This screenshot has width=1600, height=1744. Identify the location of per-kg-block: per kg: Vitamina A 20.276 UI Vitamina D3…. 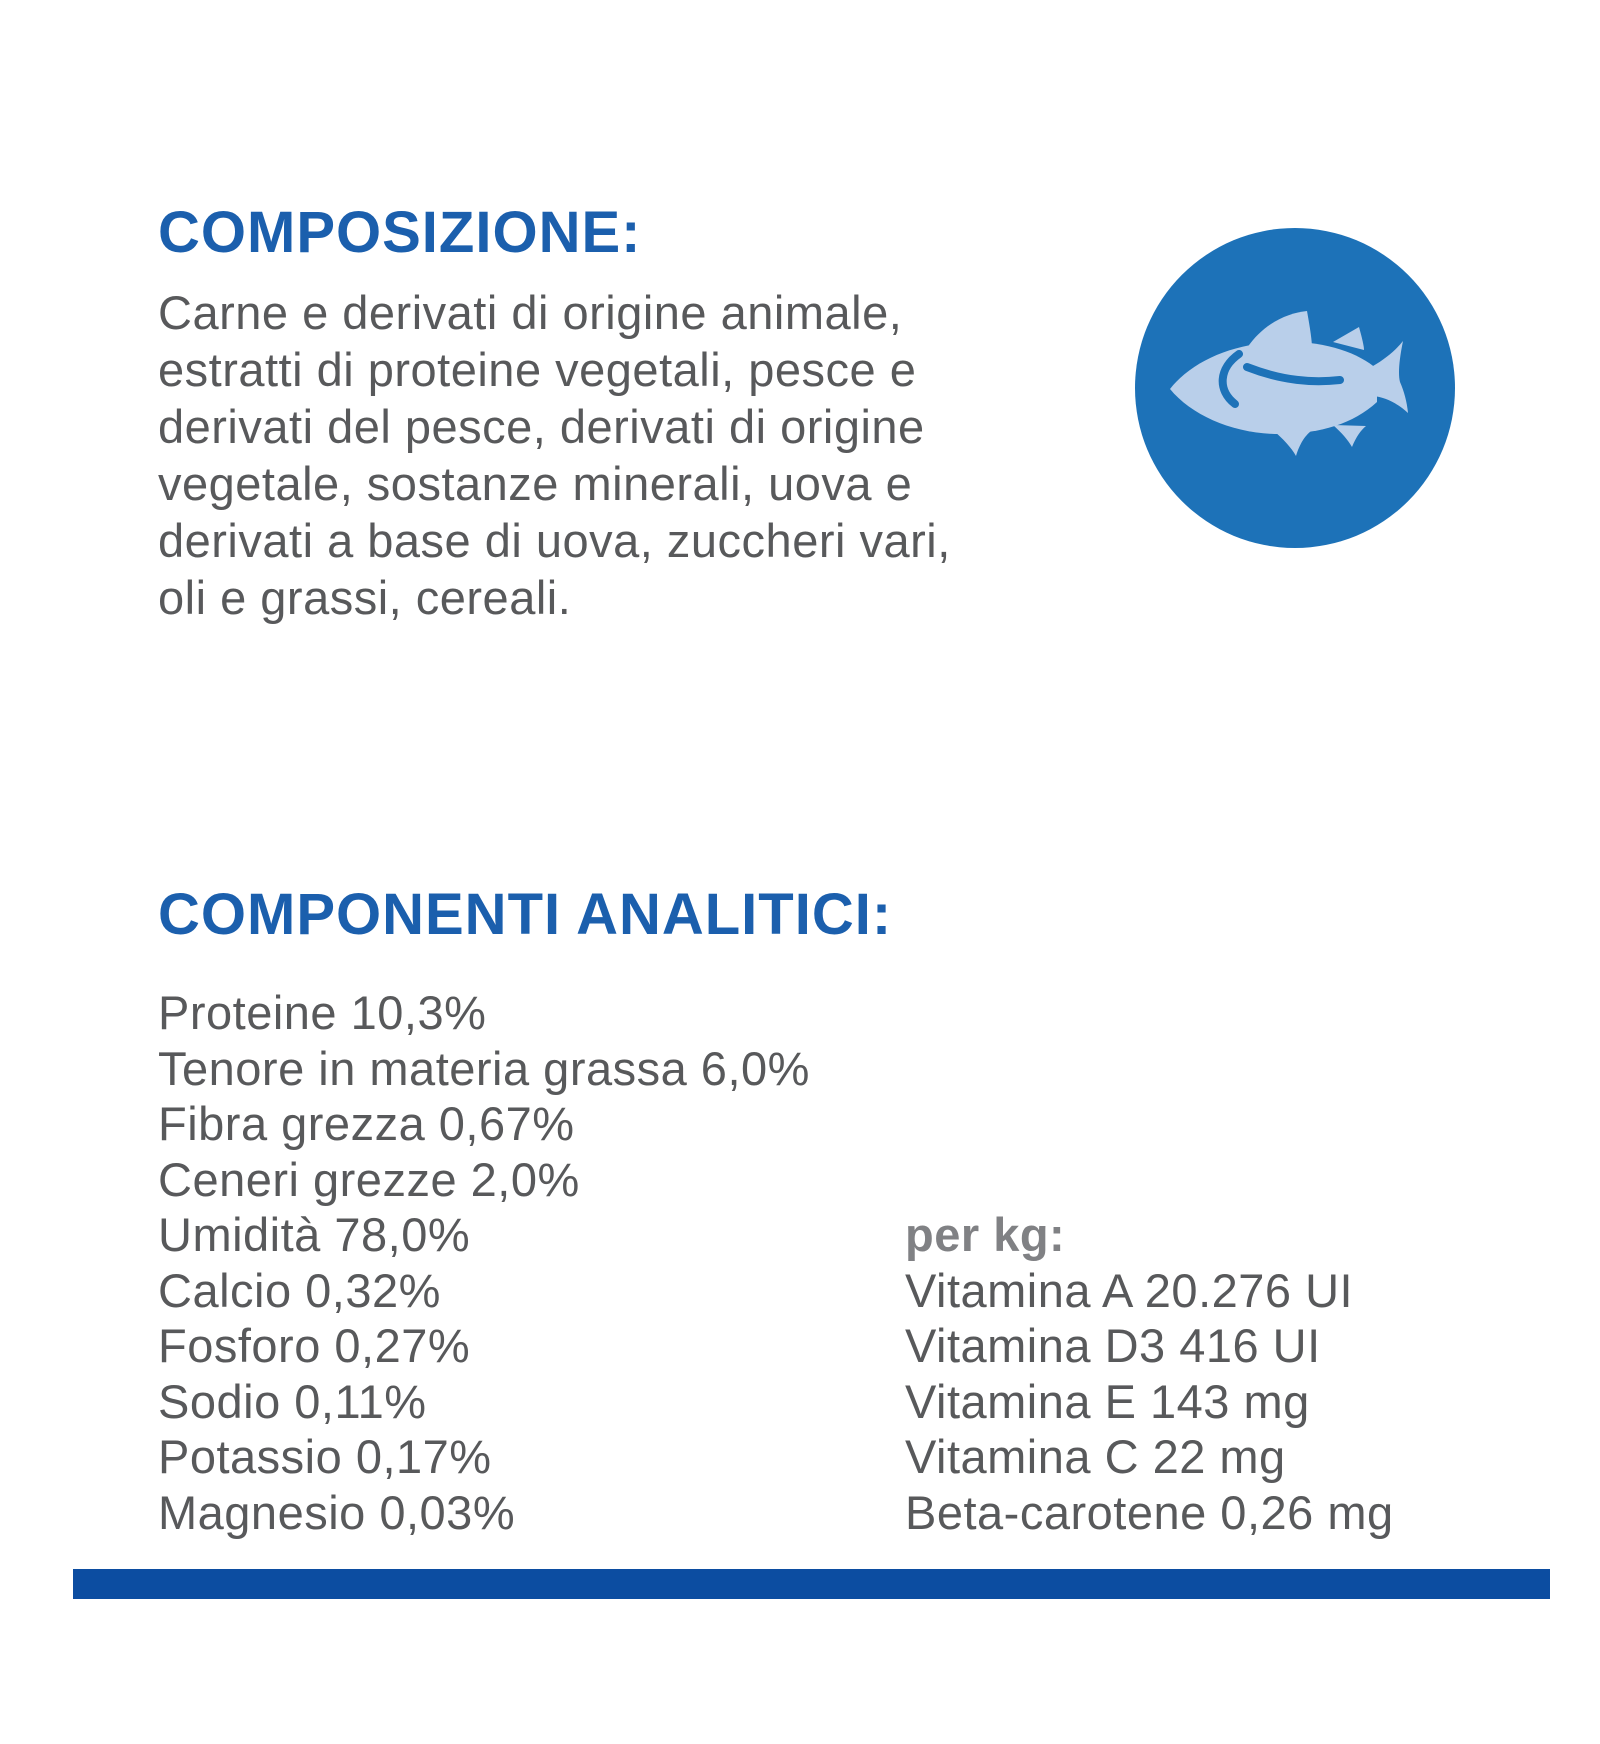
(1149, 1373).